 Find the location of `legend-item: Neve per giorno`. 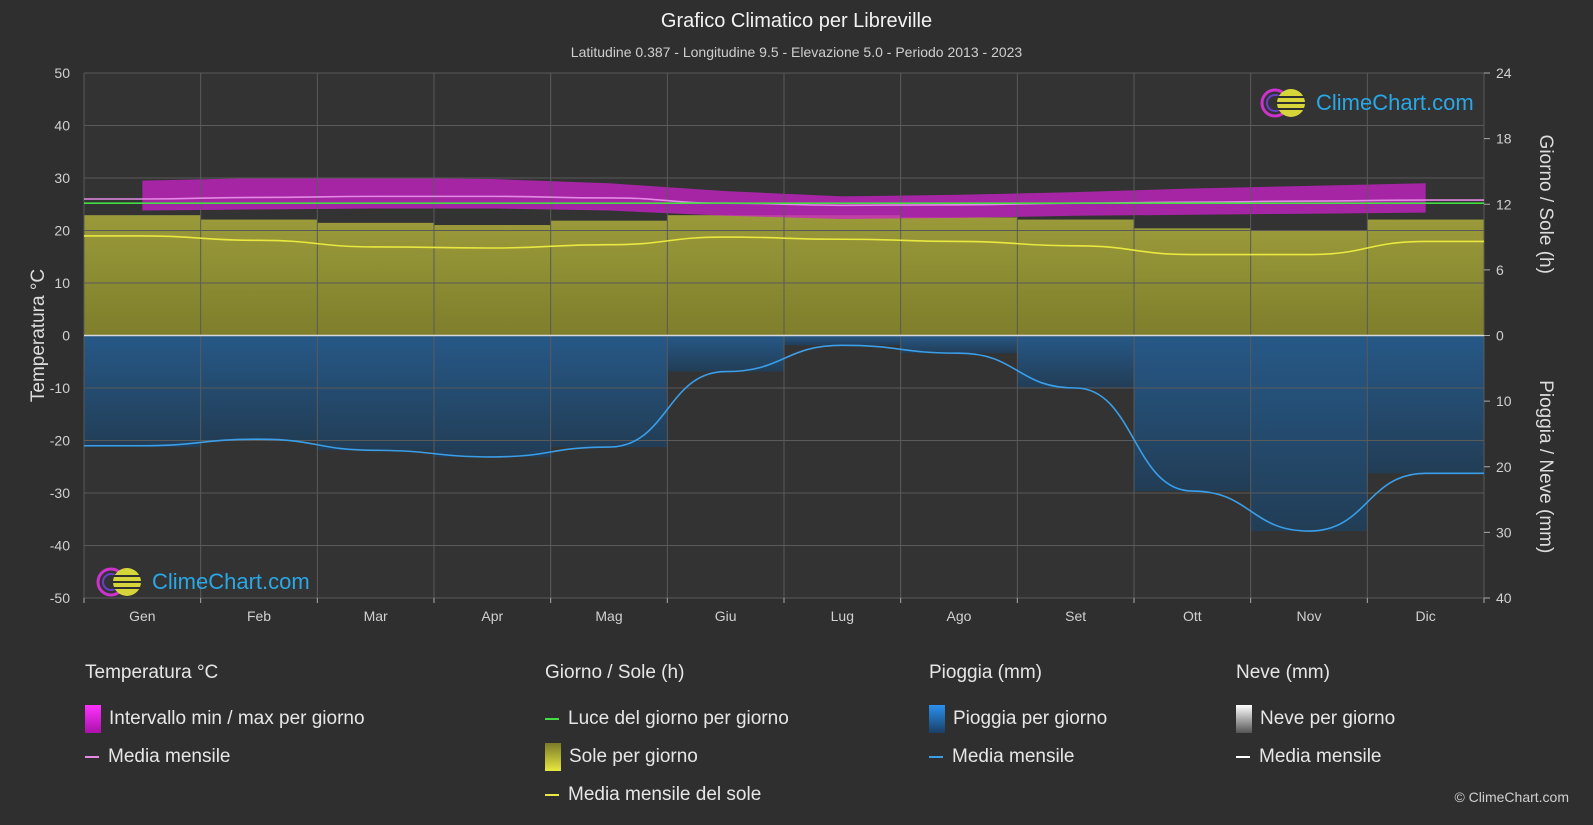

legend-item: Neve per giorno is located at coordinates (1315, 719).